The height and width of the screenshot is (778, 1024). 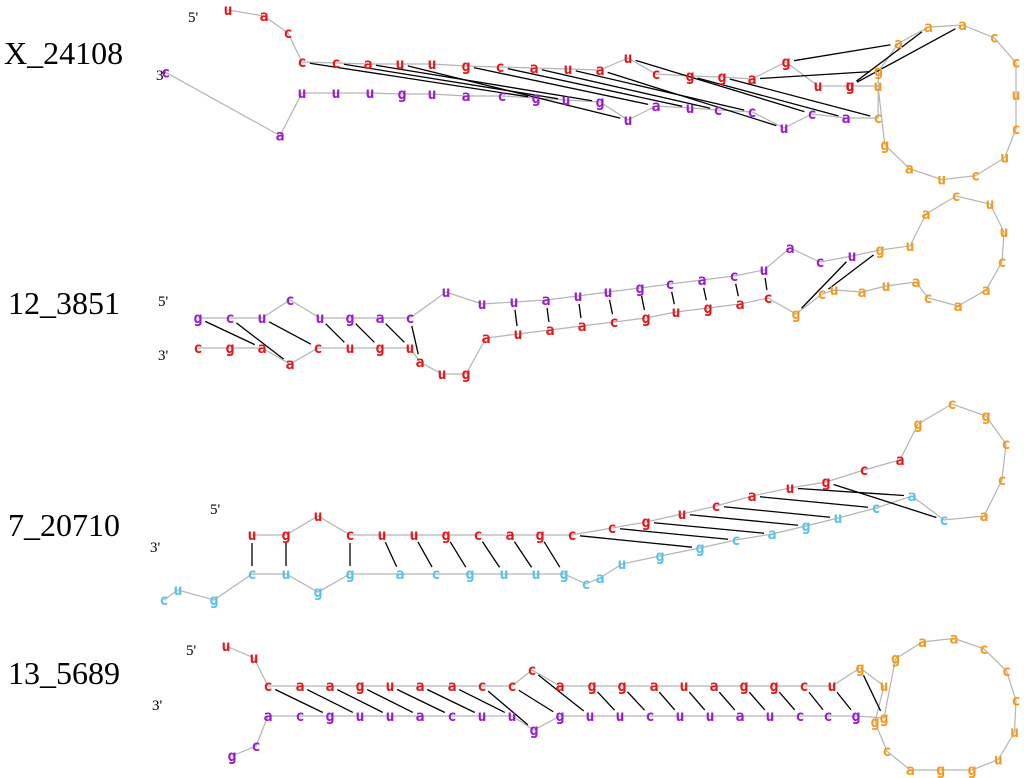 I want to click on three-prime-label: 3', so click(x=163, y=356).